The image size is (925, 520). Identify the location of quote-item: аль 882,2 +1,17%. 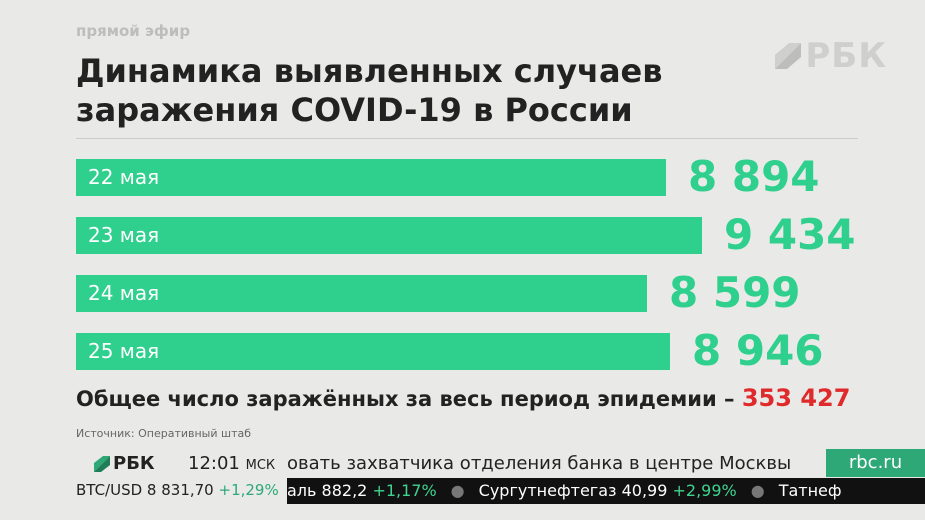
(362, 491).